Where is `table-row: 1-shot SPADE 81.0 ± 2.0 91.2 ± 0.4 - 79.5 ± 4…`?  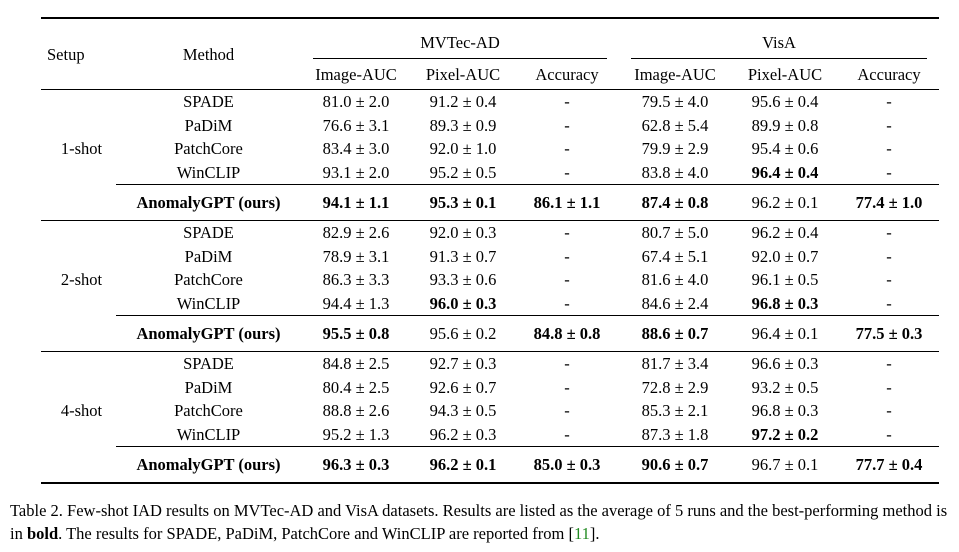
table-row: 1-shot SPADE 81.0 ± 2.0 91.2 ± 0.4 - 79.5 ± 4… is located at coordinates (490, 124).